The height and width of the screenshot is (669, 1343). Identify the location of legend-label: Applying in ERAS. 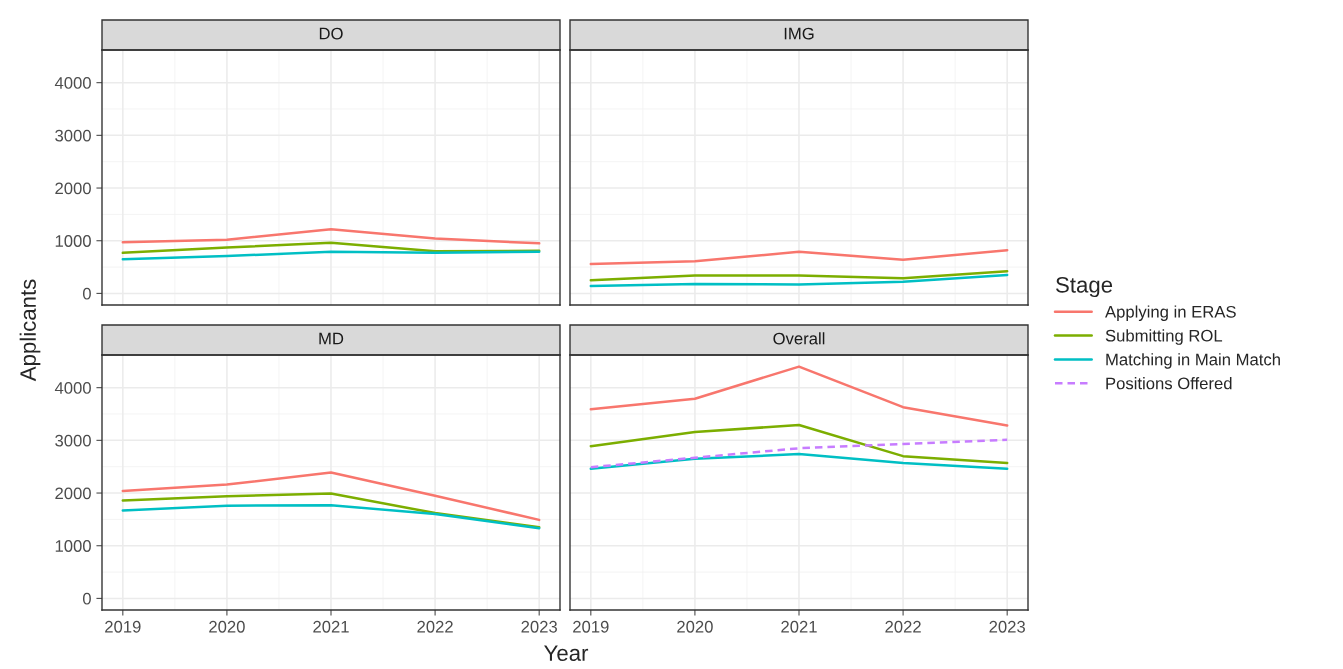
(1170, 313).